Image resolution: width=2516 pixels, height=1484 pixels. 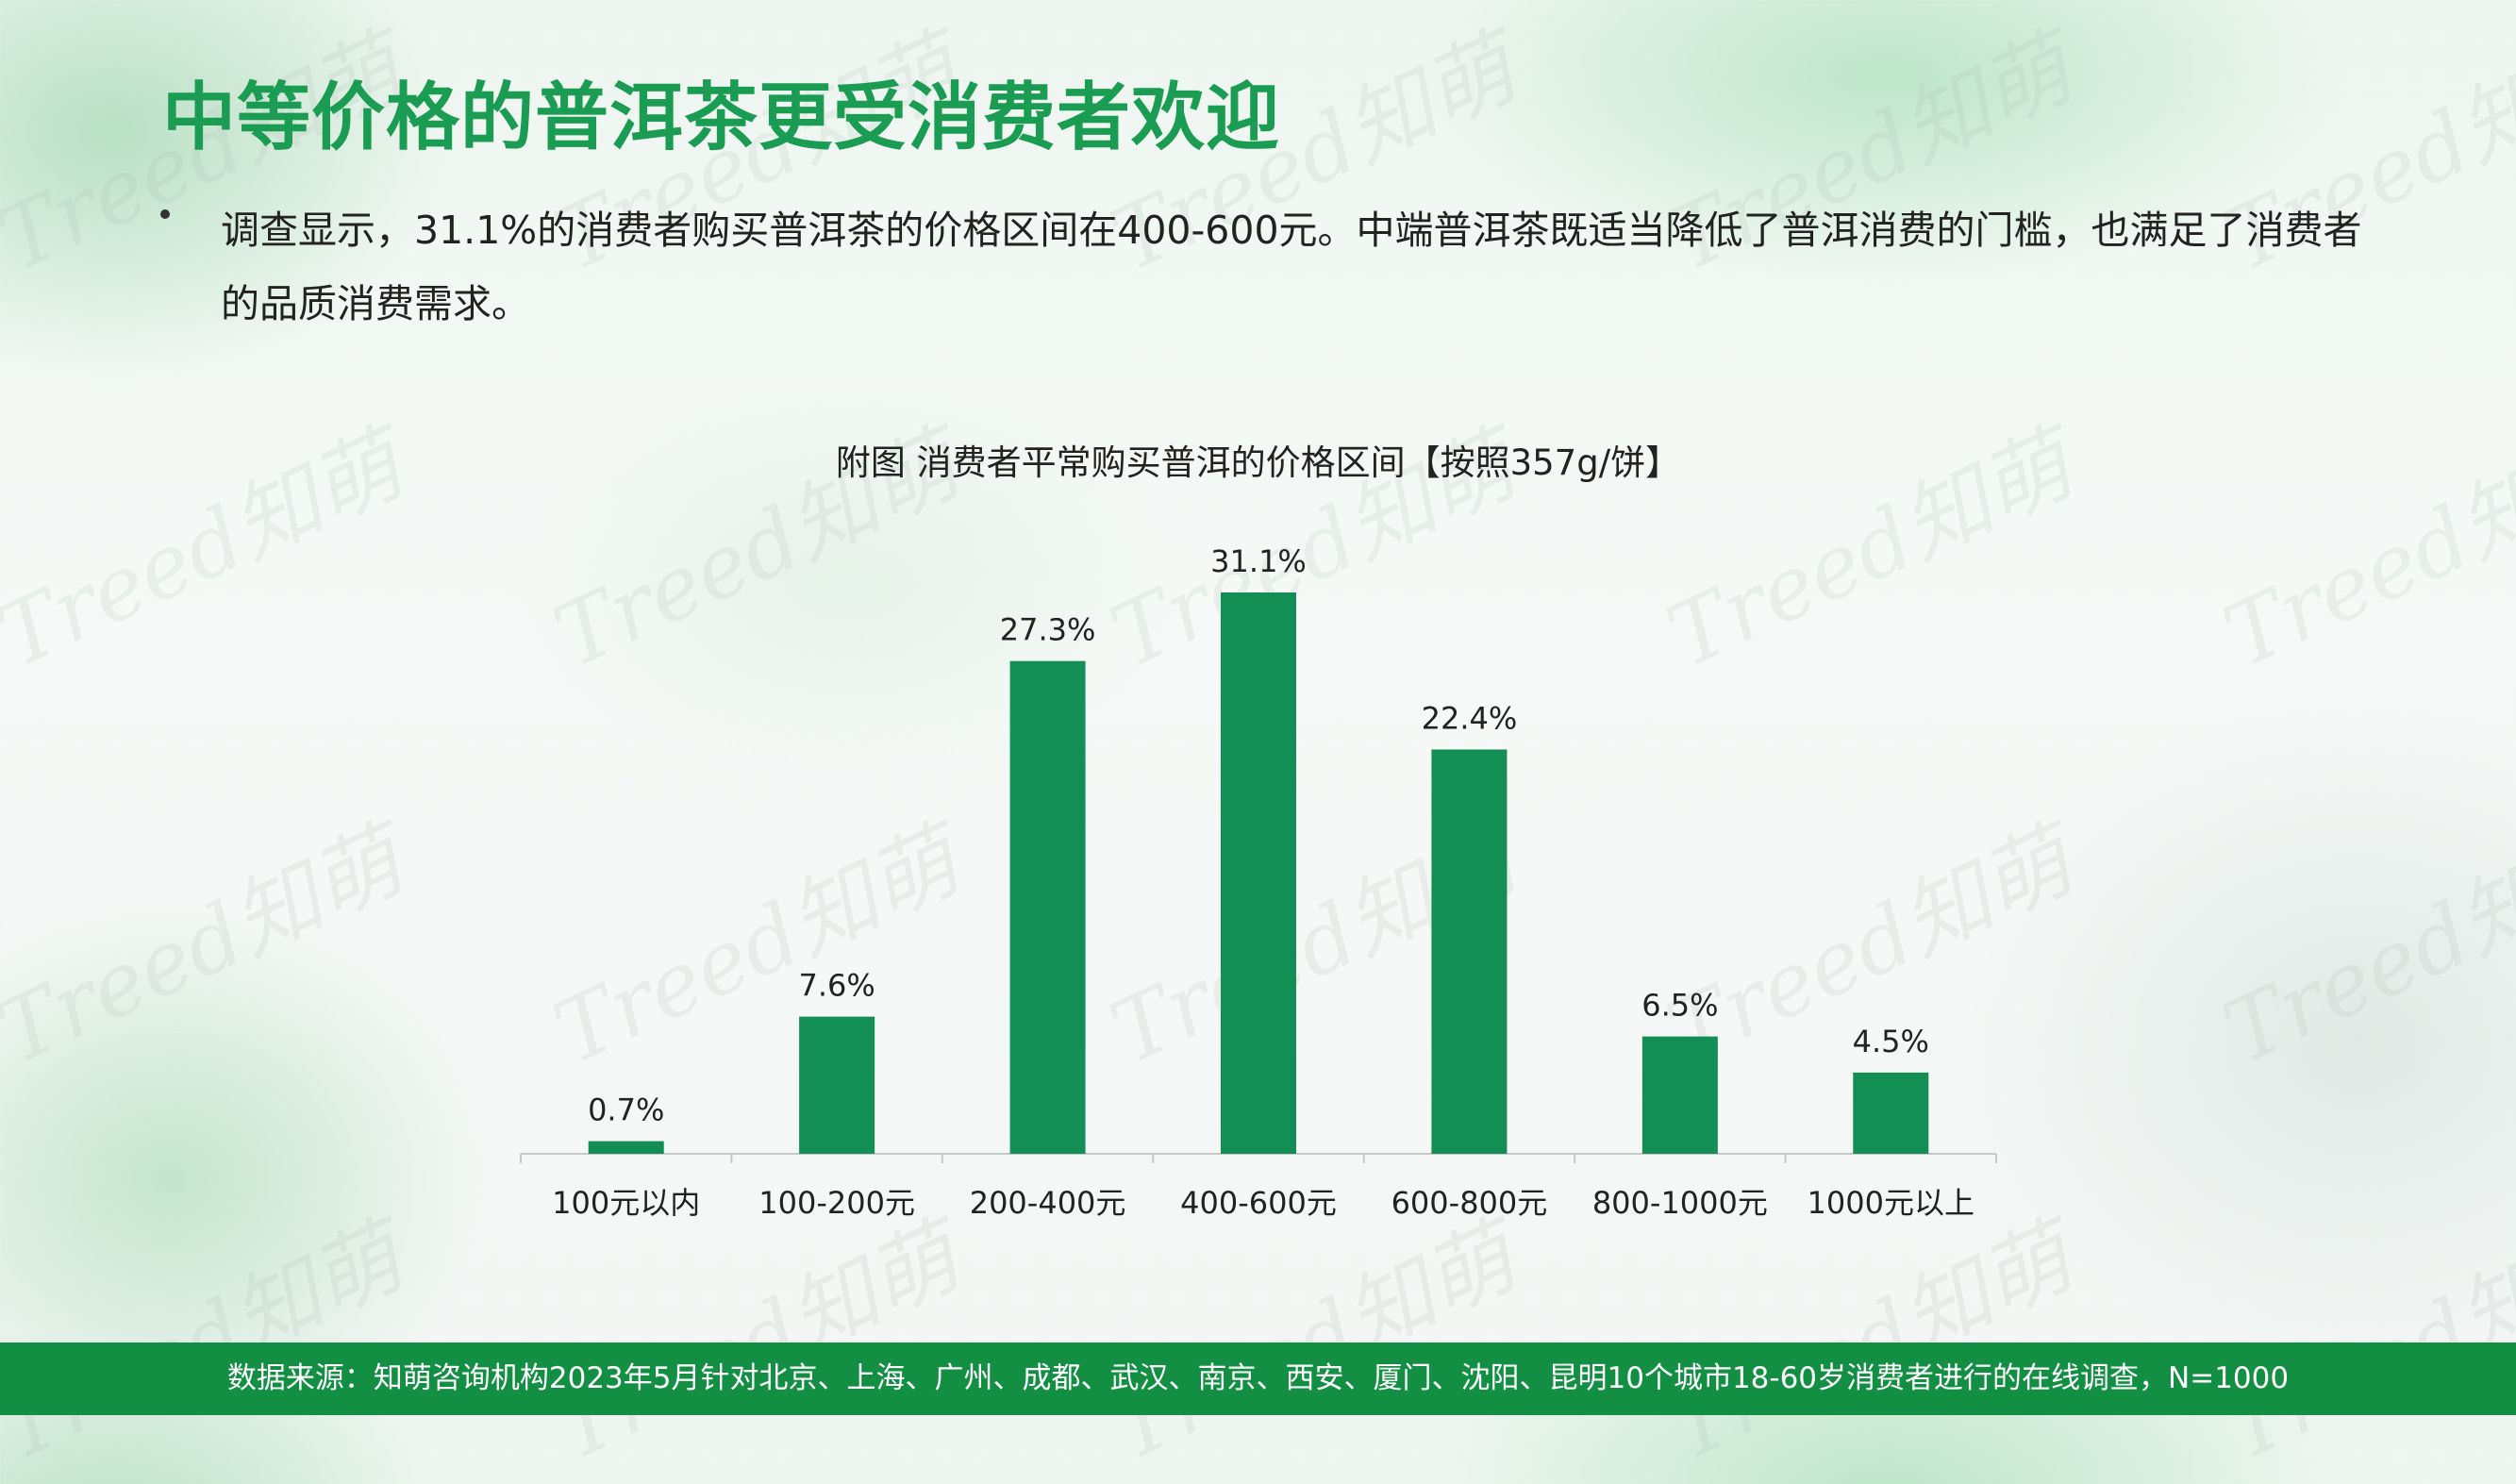 I want to click on chart-title: 附图 消费者平常购买普洱的价格区间【按照357g/饼】, so click(x=1258, y=462).